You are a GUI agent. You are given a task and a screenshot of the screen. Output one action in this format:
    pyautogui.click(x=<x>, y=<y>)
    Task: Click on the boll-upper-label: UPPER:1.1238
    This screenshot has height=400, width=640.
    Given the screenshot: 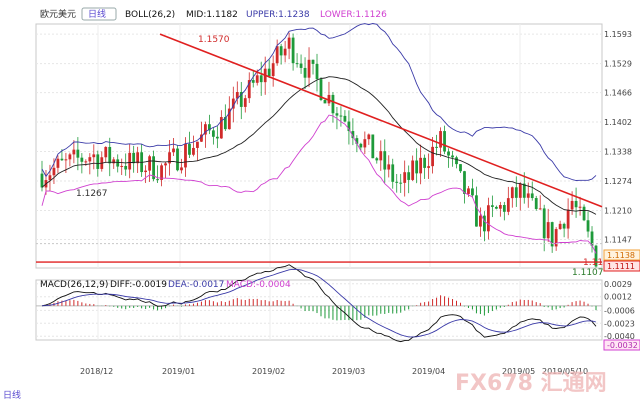 What is the action you would take?
    pyautogui.click(x=278, y=15)
    